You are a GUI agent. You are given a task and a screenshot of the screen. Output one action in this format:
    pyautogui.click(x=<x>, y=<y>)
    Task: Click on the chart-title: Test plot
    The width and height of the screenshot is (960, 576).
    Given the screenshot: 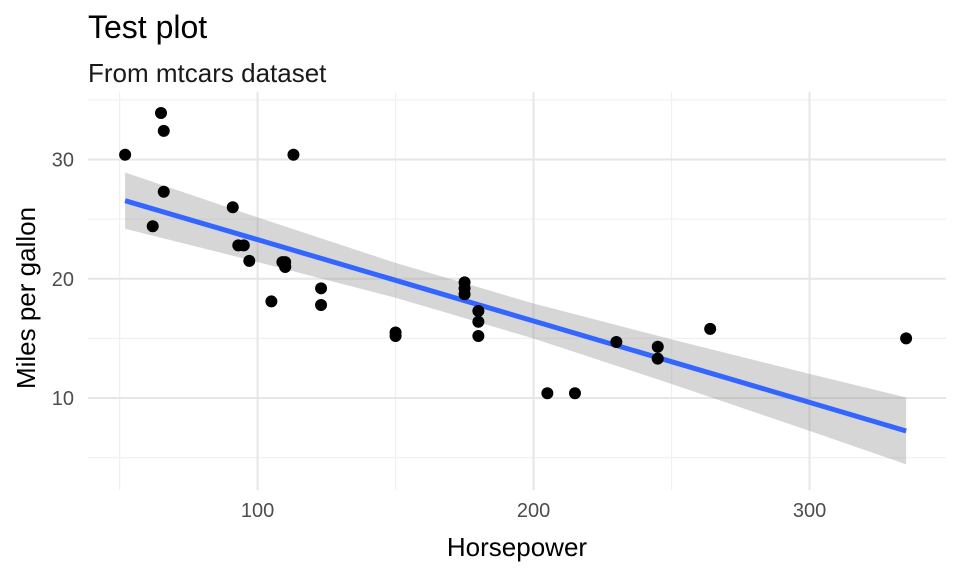 What is the action you would take?
    pyautogui.click(x=147, y=27)
    